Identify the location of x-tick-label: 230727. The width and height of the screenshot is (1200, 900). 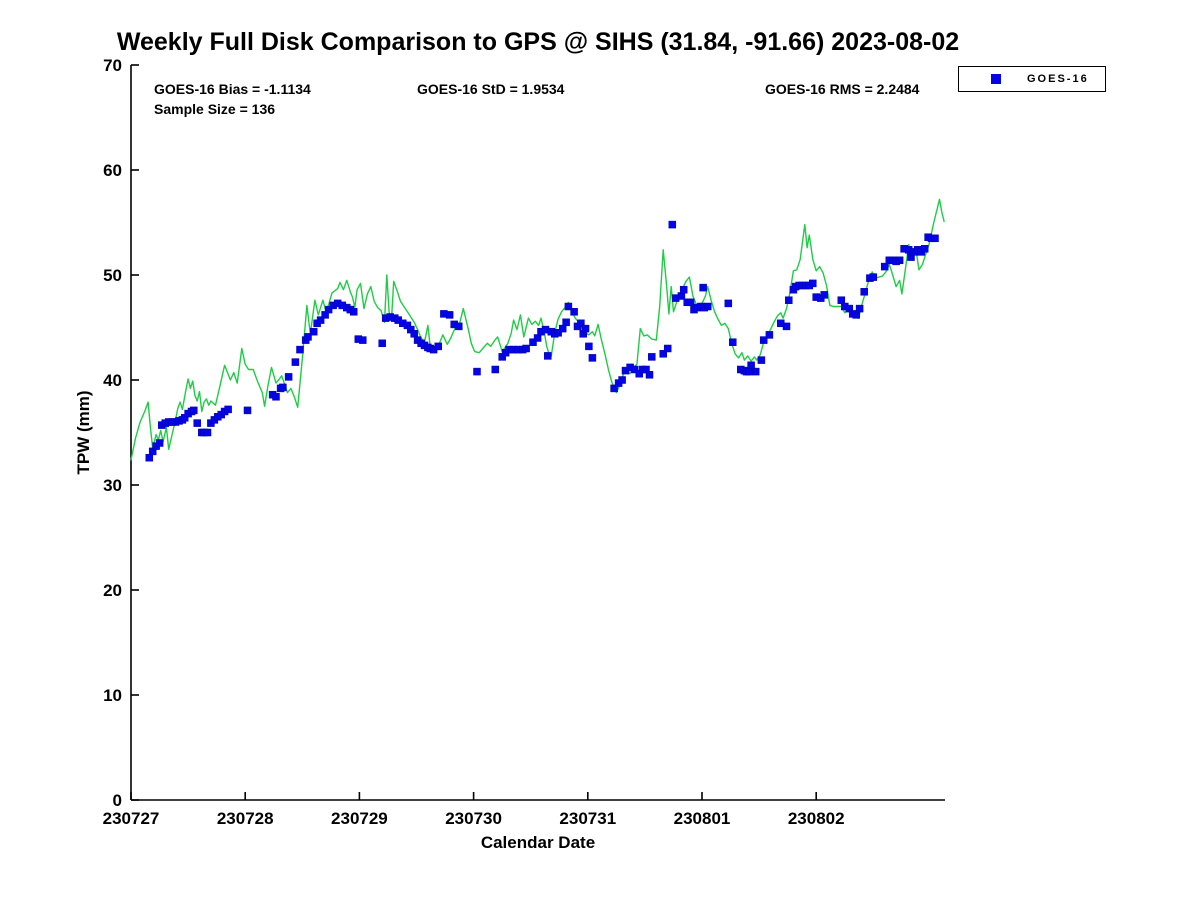
(131, 818).